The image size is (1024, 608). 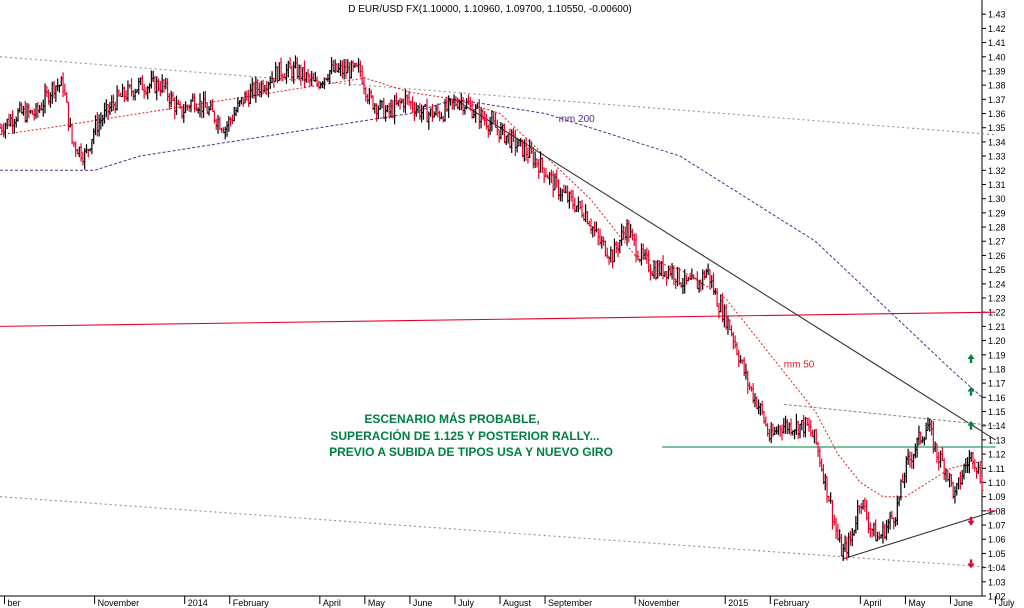 I want to click on y-tick-label: 1.42, so click(x=997, y=29).